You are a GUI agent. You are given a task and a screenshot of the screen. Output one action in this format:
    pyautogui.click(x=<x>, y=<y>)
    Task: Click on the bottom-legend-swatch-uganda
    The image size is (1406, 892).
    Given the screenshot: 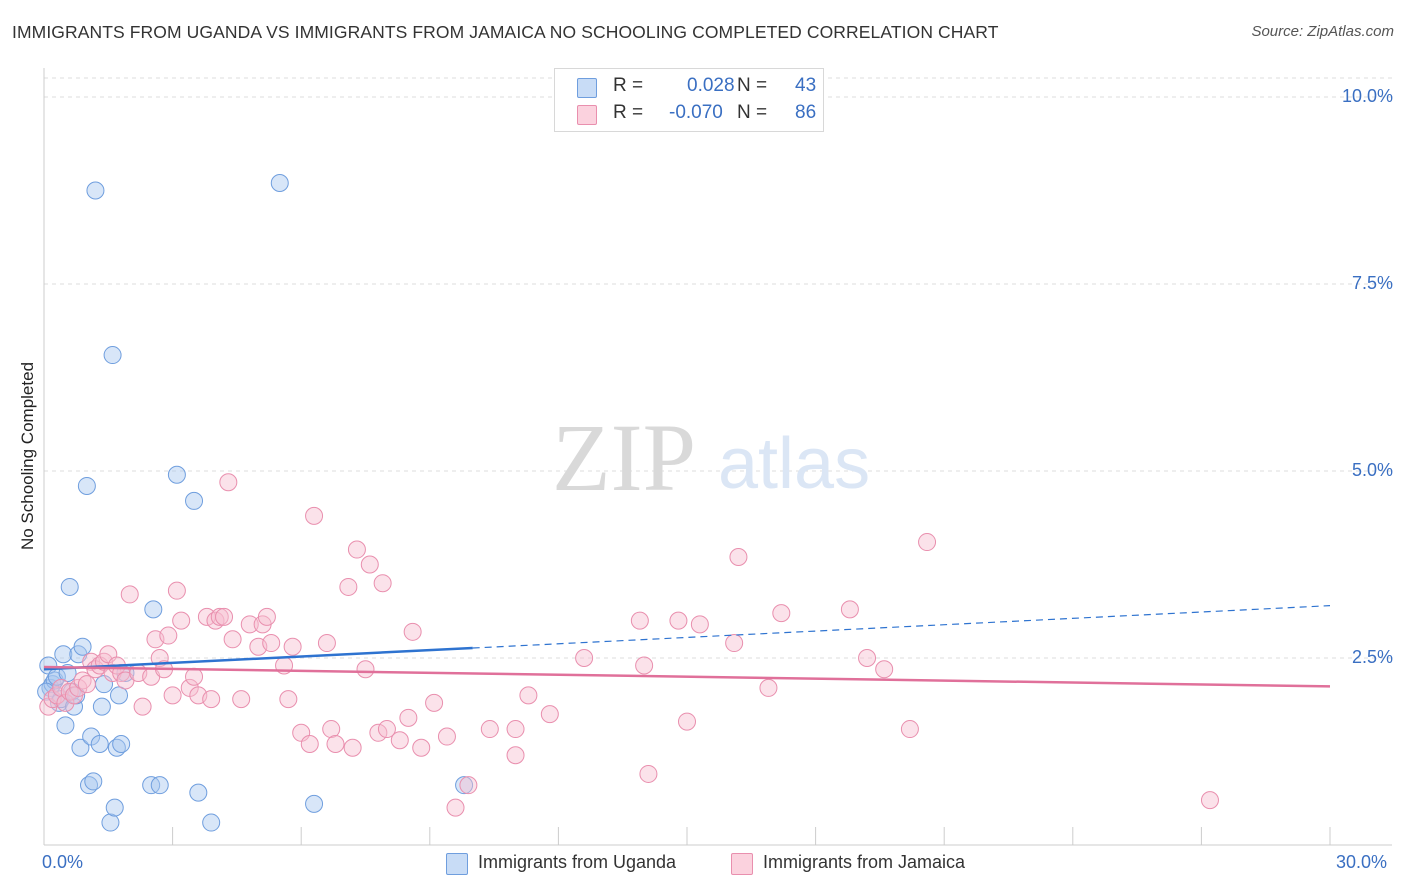 What is the action you would take?
    pyautogui.click(x=457, y=864)
    